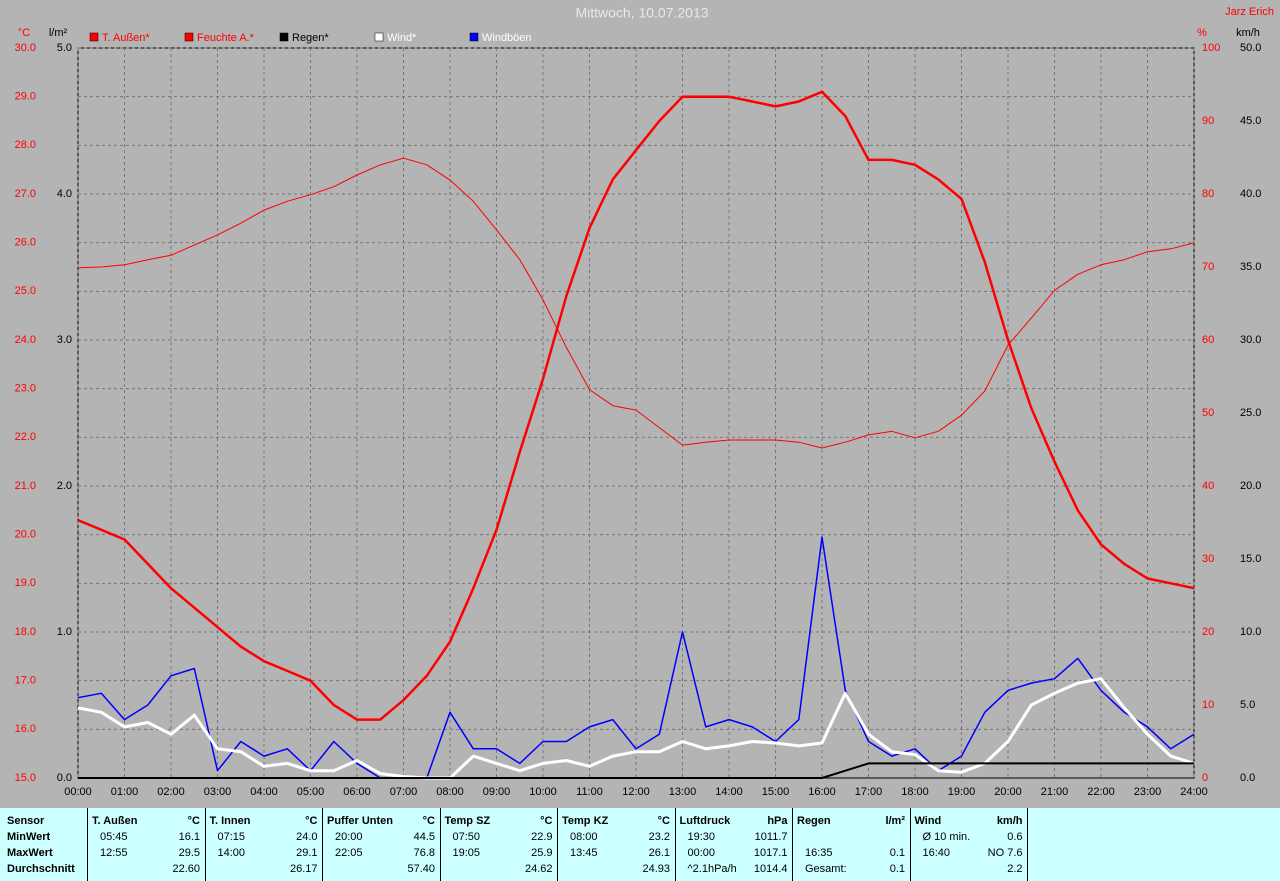 The height and width of the screenshot is (881, 1280). I want to click on group-unit: °C, so click(546, 821).